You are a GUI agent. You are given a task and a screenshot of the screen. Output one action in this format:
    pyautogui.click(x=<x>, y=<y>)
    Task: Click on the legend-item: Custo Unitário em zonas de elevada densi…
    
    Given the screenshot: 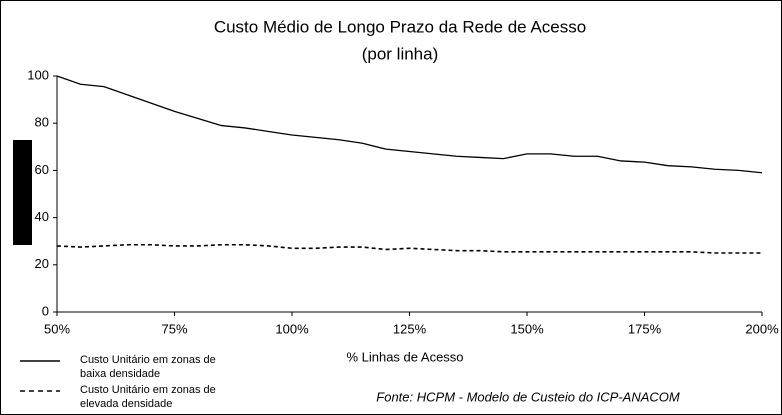 What is the action you would take?
    pyautogui.click(x=148, y=397)
    